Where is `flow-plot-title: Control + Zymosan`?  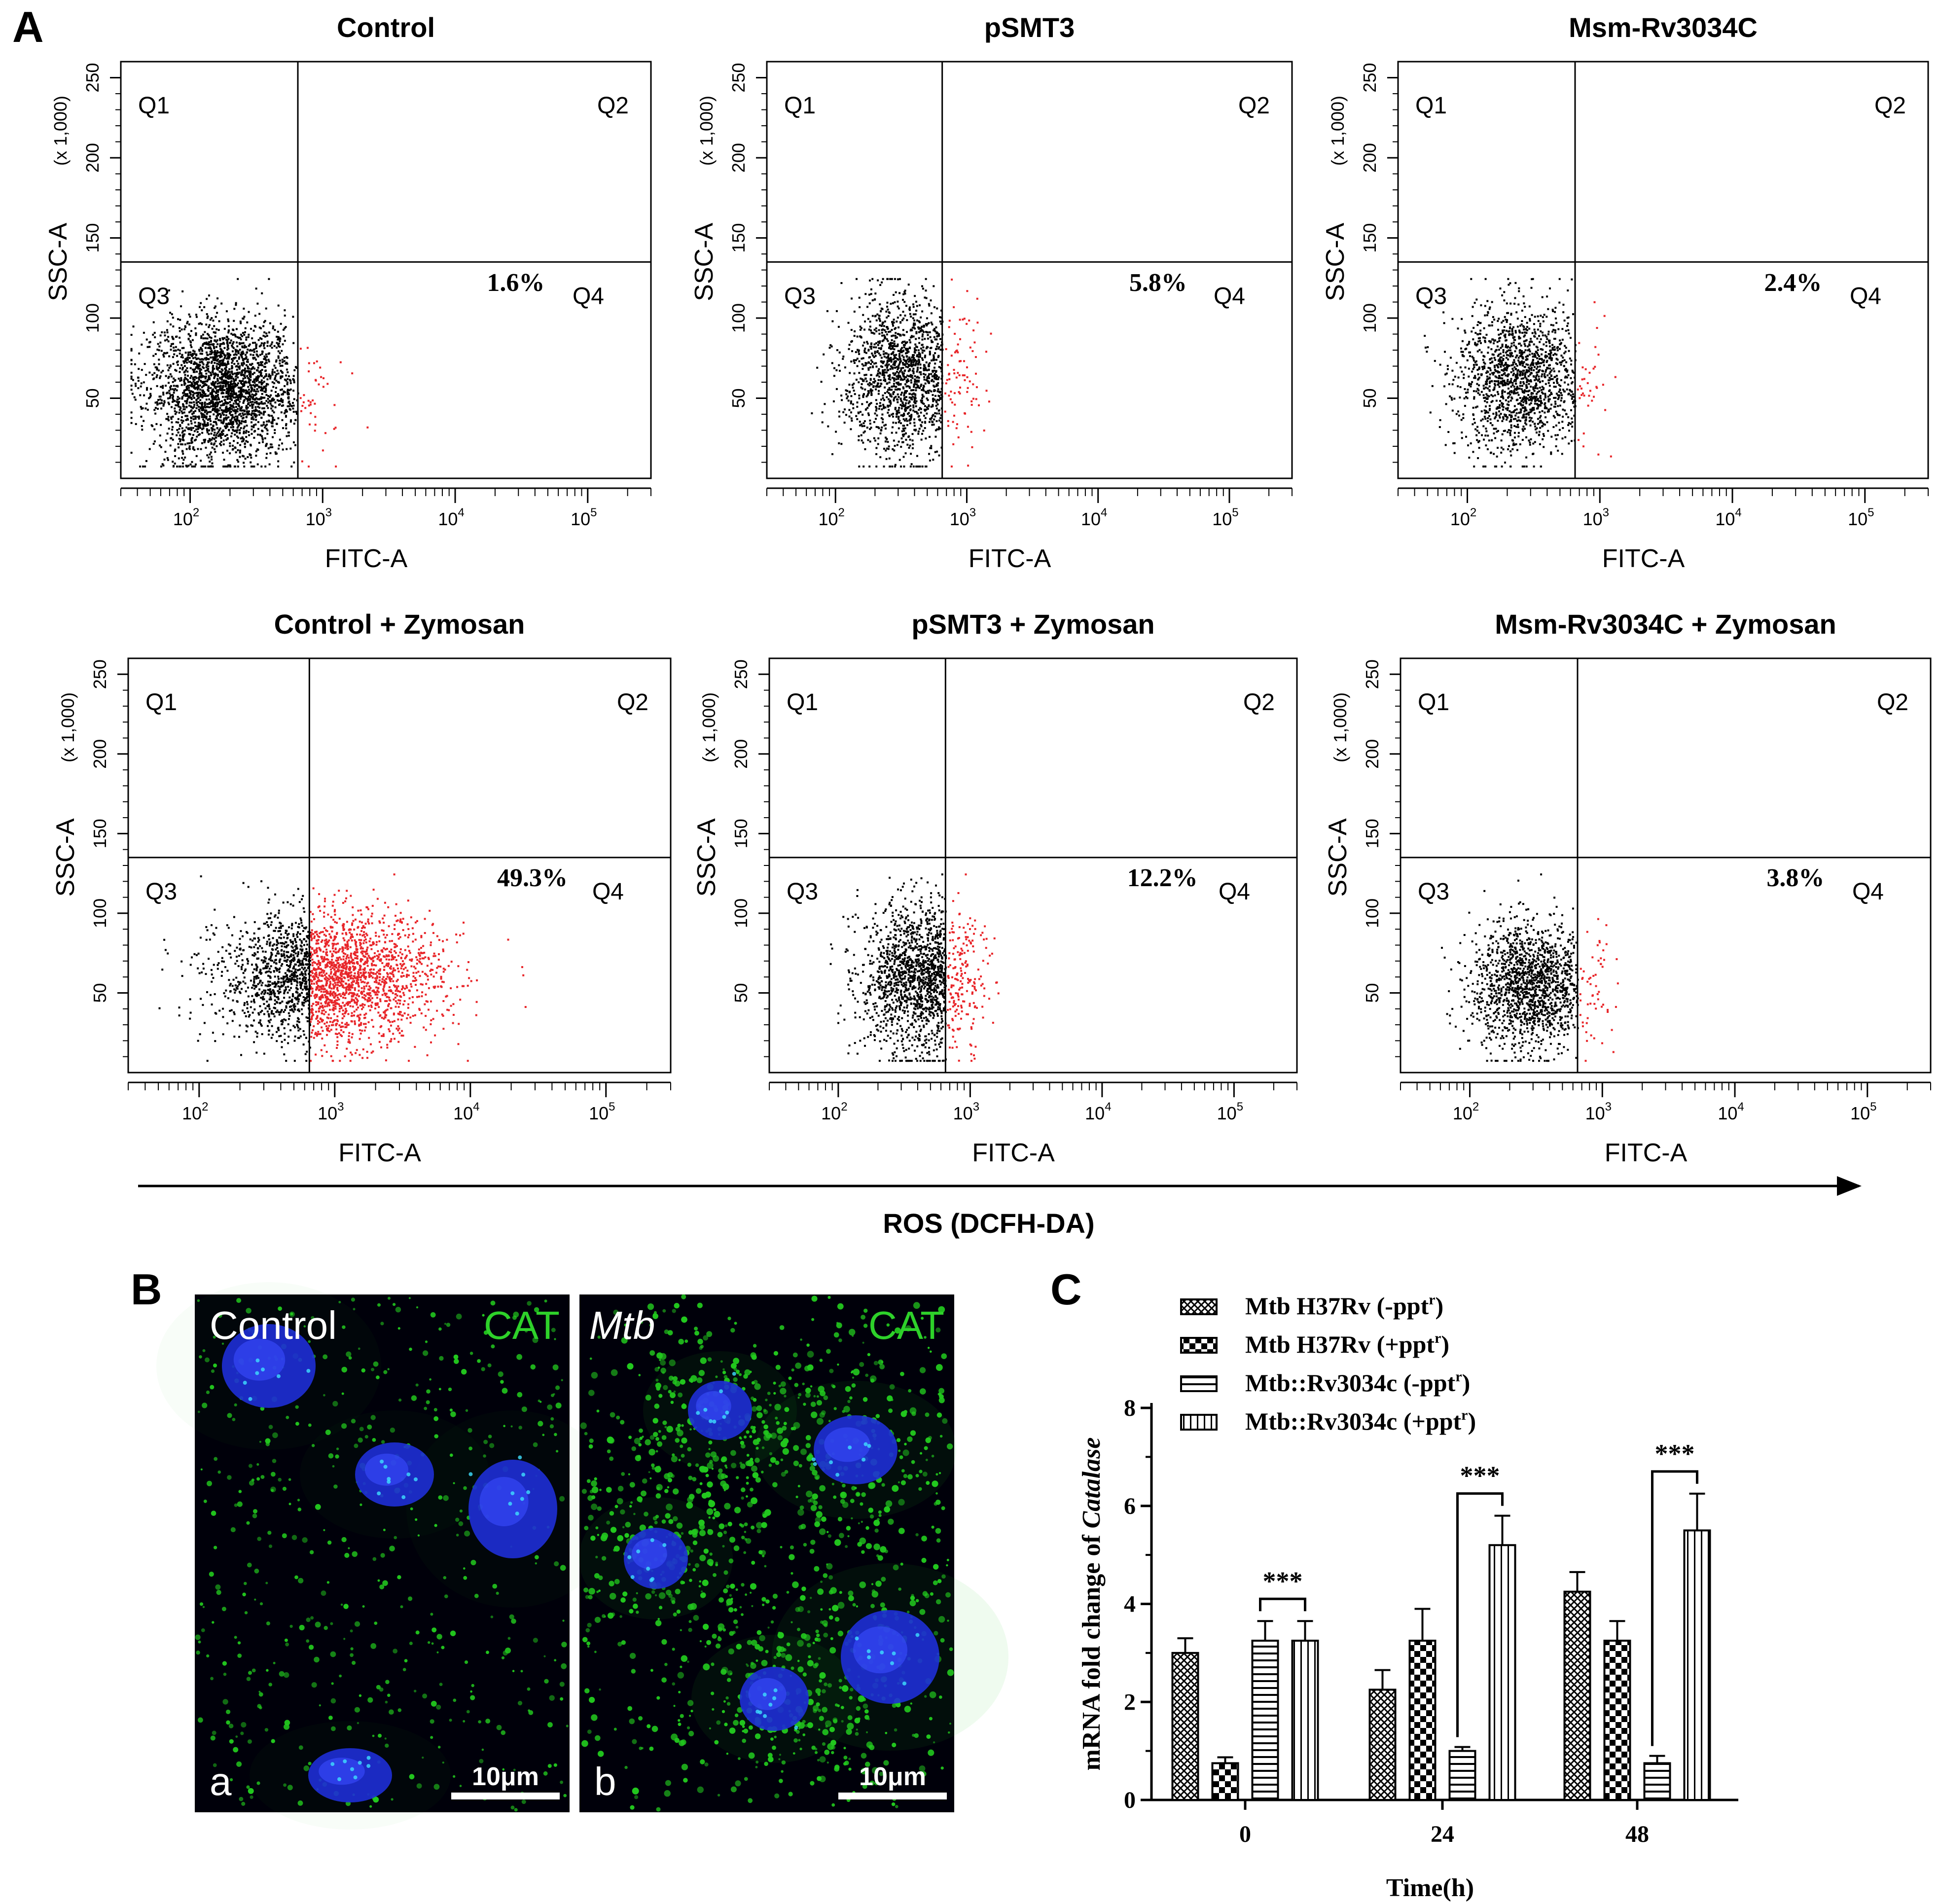
flow-plot-title: Control + Zymosan is located at coordinates (399, 625).